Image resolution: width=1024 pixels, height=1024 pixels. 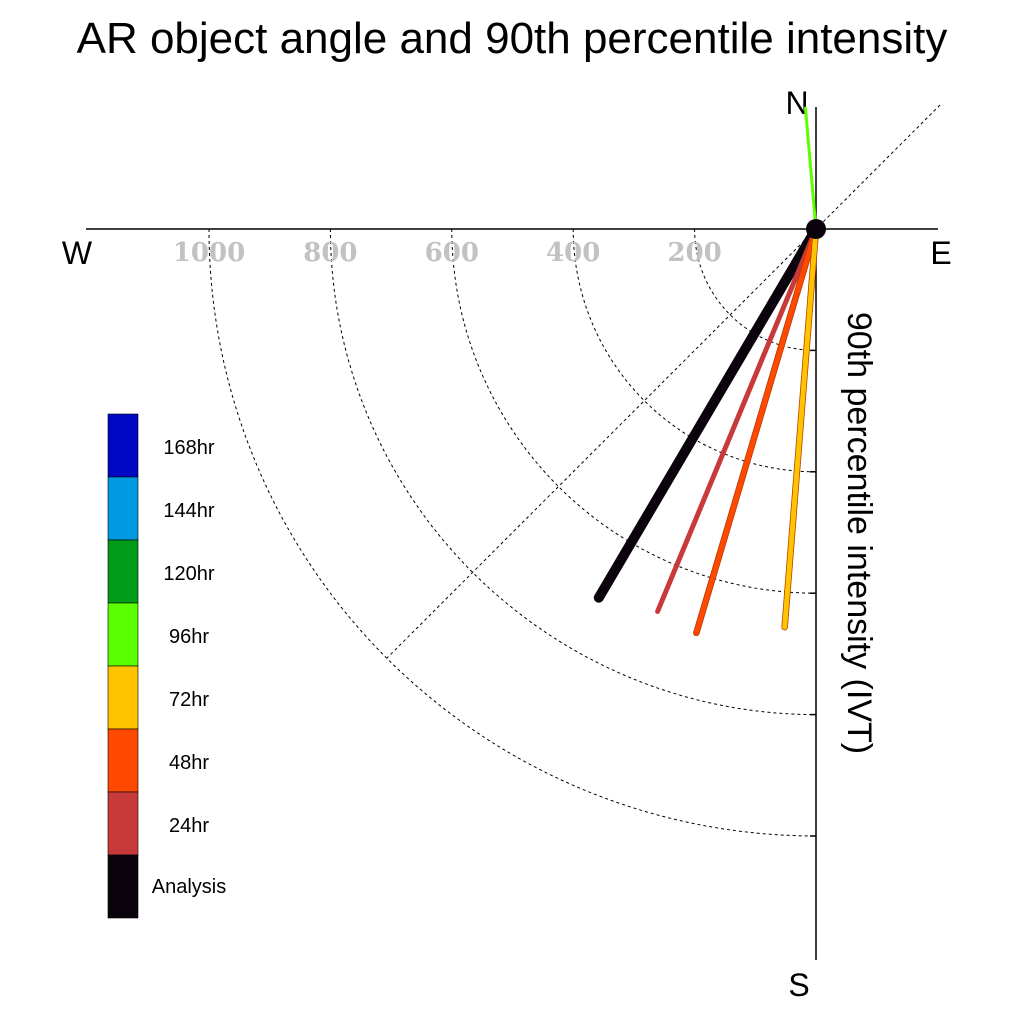 I want to click on ring-label-1000: 1000, so click(x=209, y=253).